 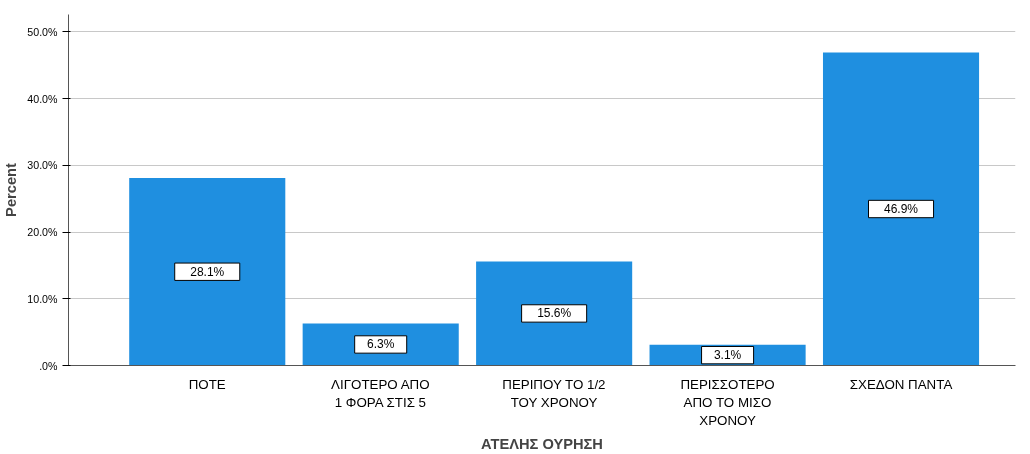 I want to click on data-label: 3.1%, so click(x=727, y=355).